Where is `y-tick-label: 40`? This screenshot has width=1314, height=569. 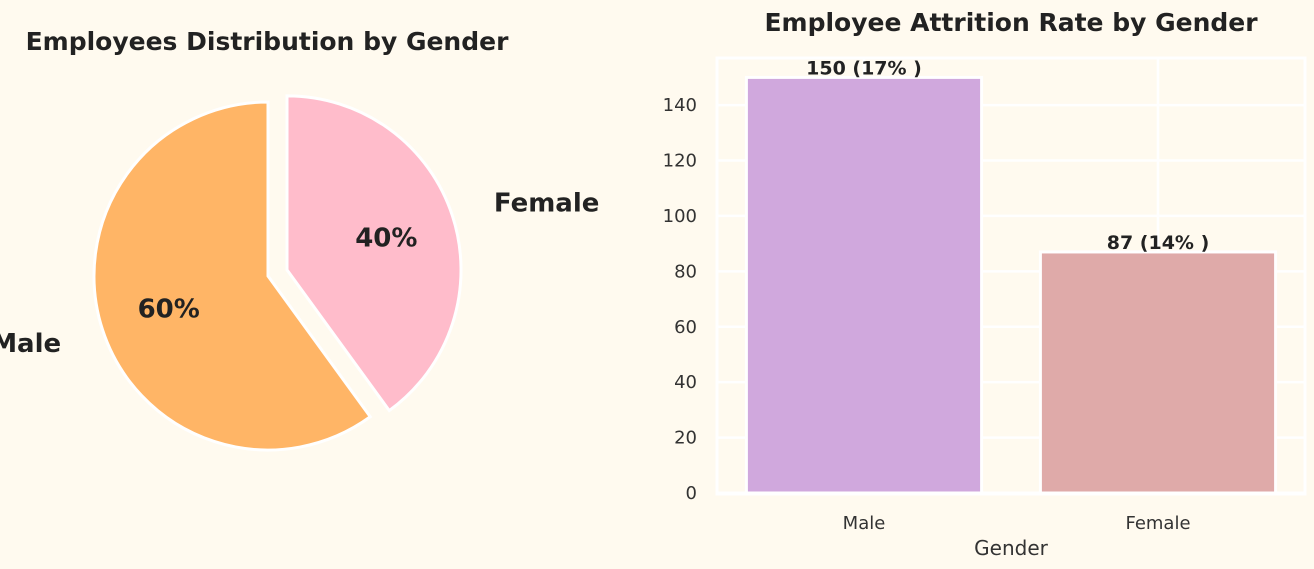 y-tick-label: 40 is located at coordinates (685, 382).